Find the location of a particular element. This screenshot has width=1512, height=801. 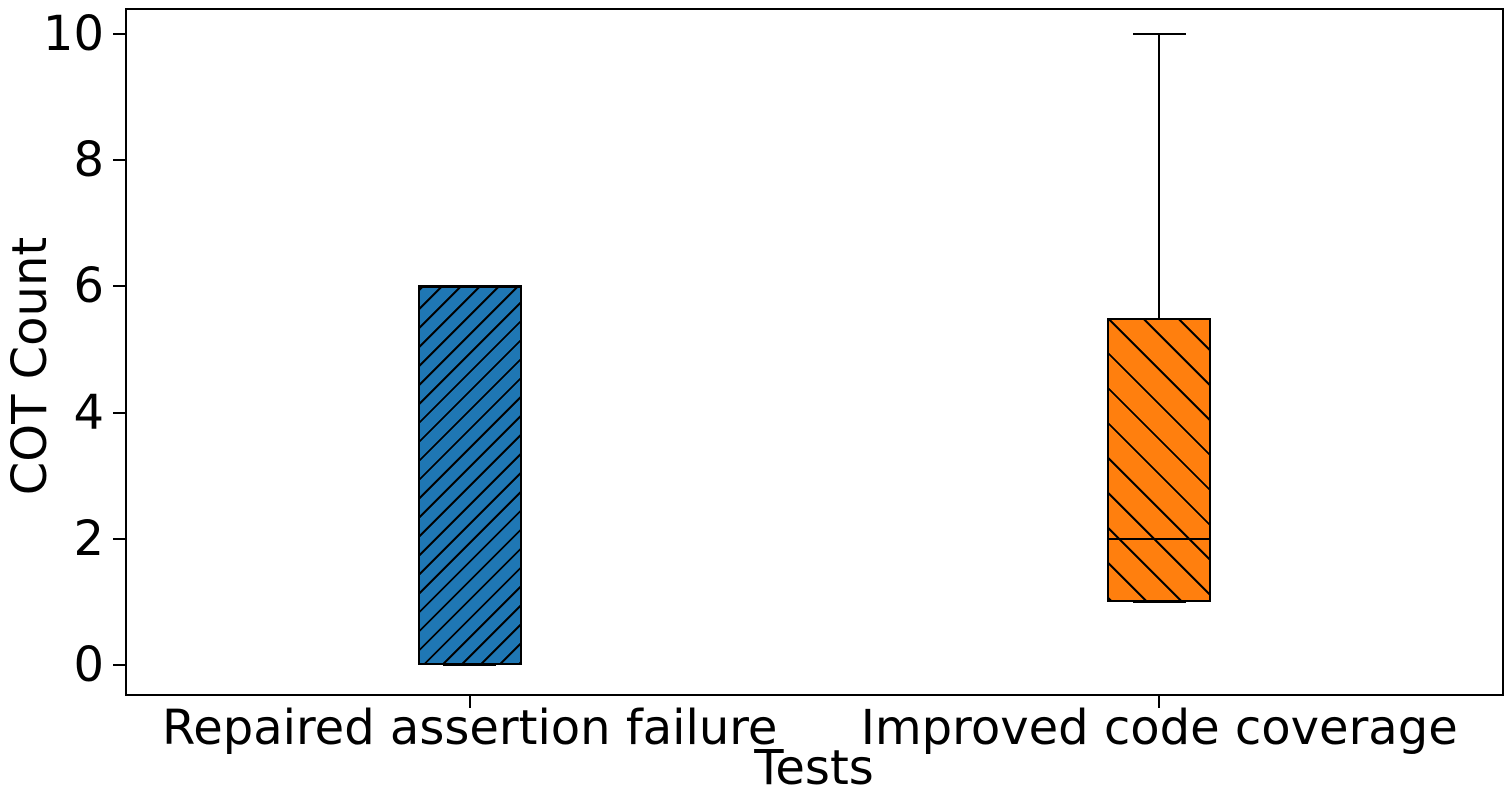

y-tick-label: 6 is located at coordinates (88, 286).